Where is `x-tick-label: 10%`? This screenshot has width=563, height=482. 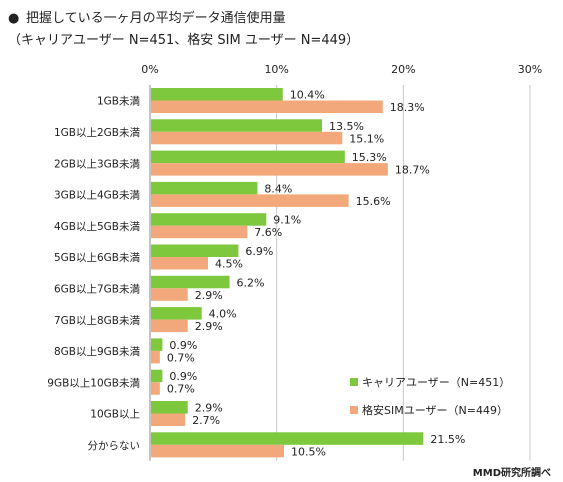
x-tick-label: 10% is located at coordinates (276, 69).